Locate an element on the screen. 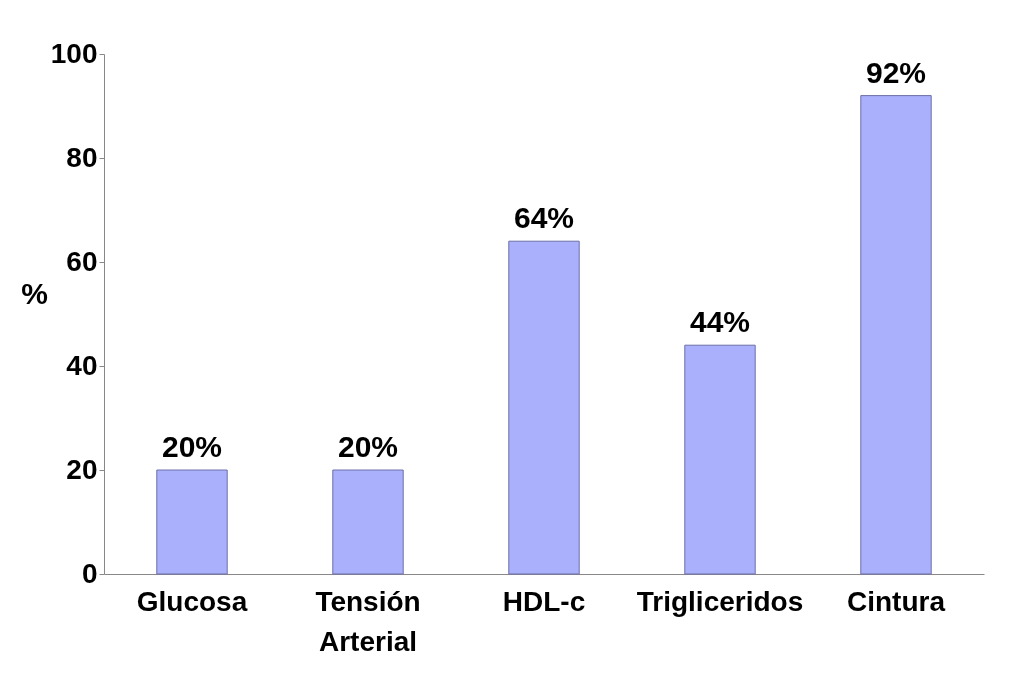 The image size is (1016, 696). x-tick-label: HDL-c is located at coordinates (544, 601).